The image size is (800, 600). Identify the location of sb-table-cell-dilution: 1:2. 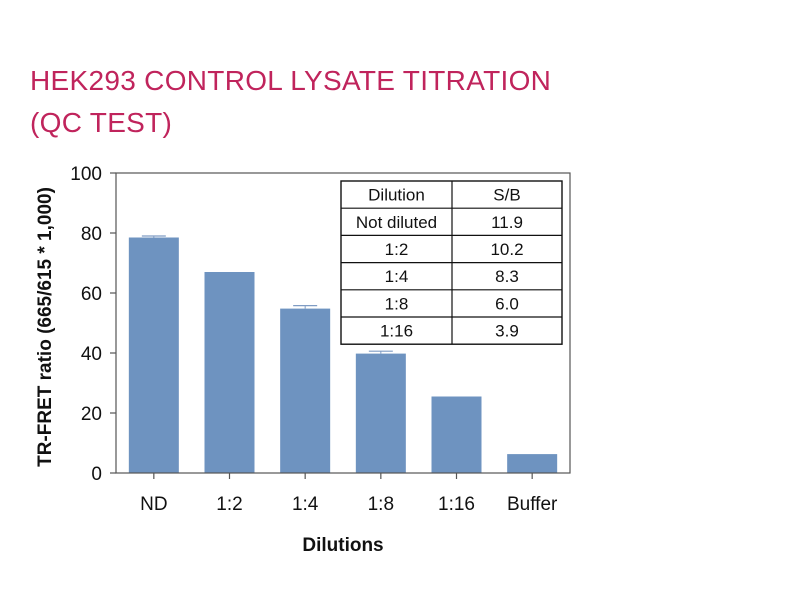
(397, 249).